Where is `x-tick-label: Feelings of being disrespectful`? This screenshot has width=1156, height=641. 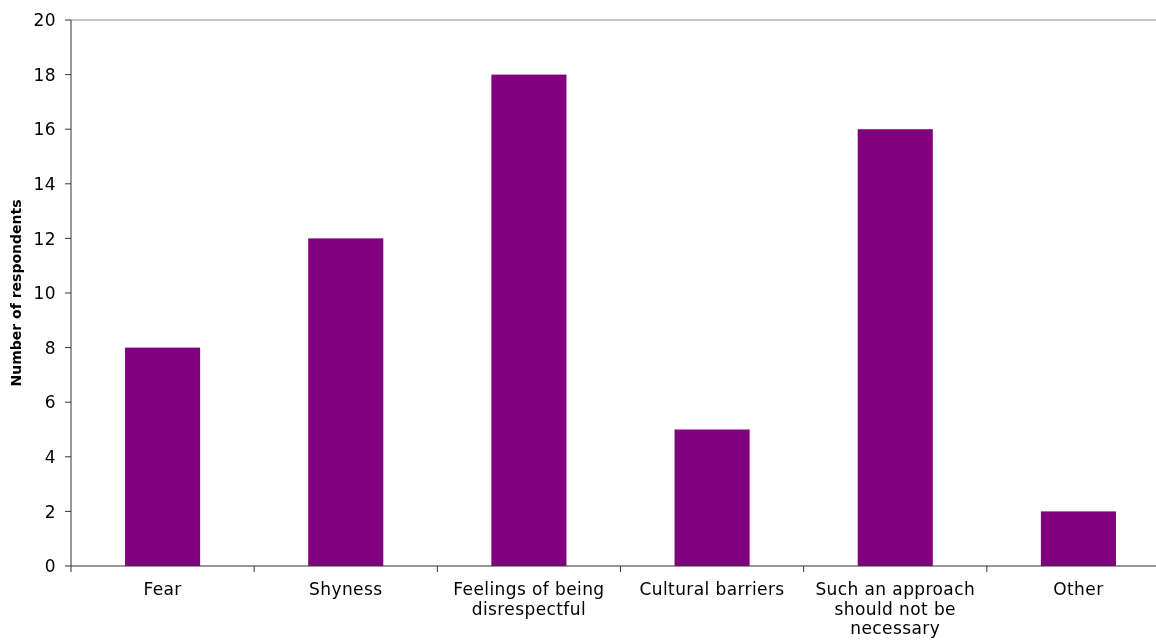
x-tick-label: Feelings of being disrespectful is located at coordinates (529, 599).